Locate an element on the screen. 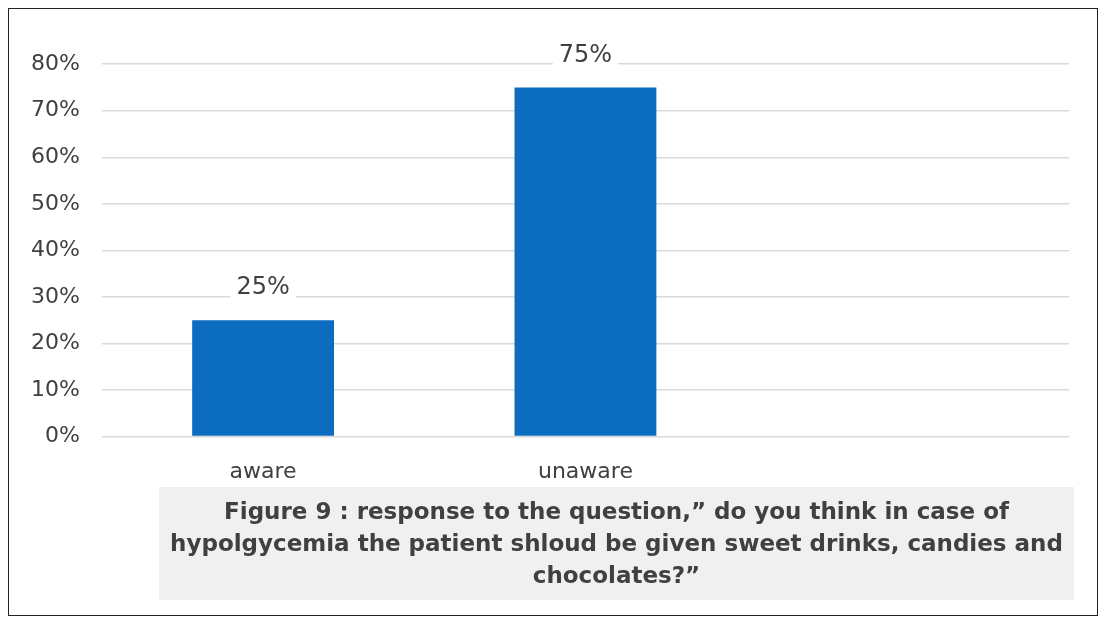  y-tick-label: 60% is located at coordinates (55, 156).